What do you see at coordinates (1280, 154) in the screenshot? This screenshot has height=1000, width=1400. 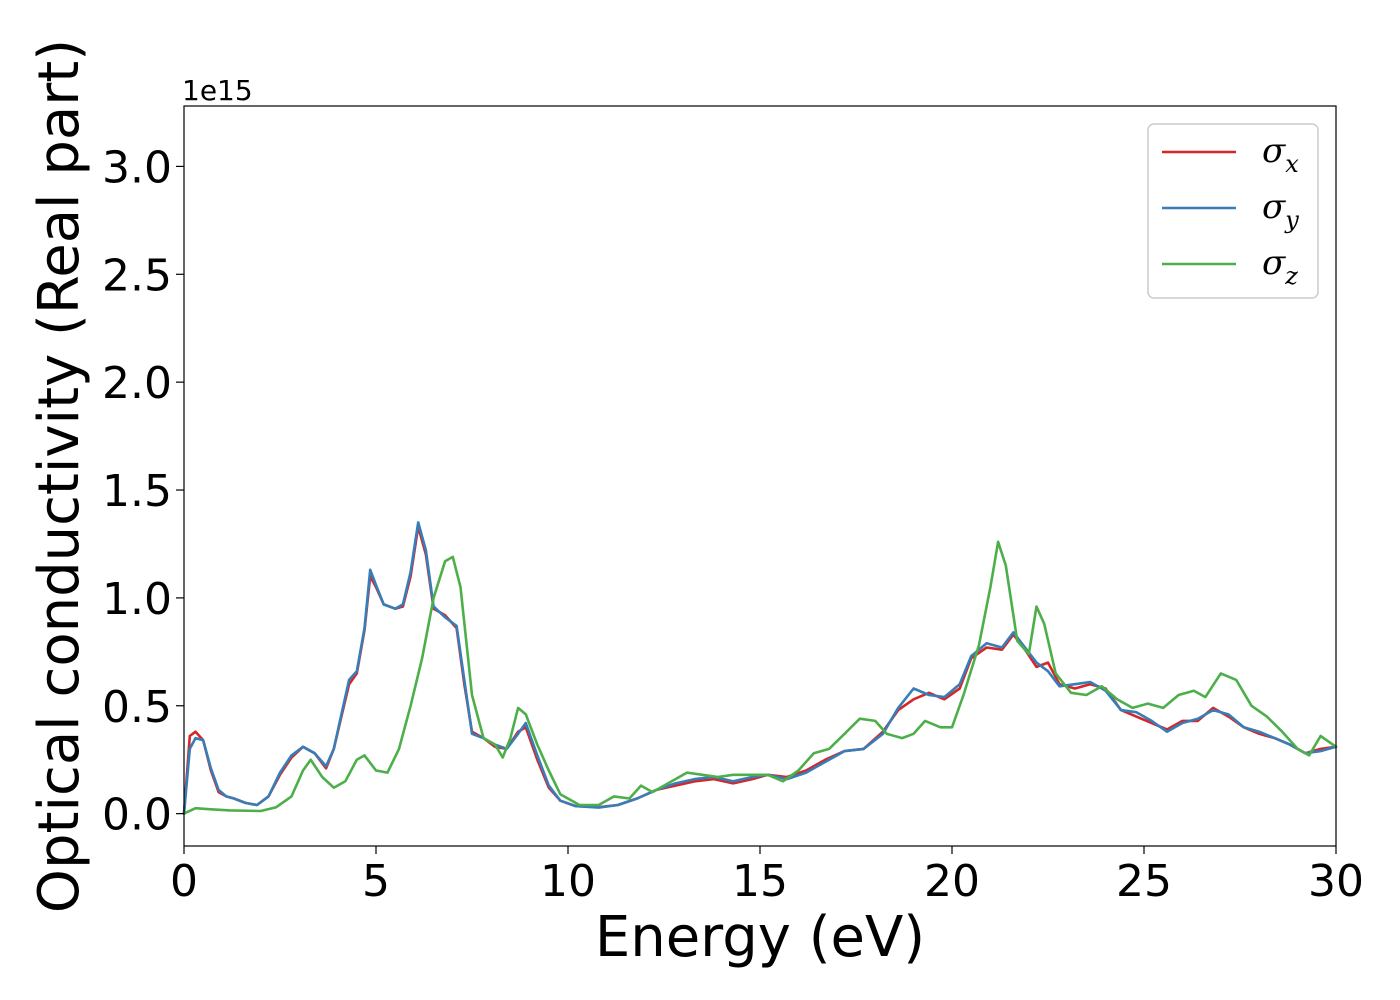 I see `legend-label-x: σx` at bounding box center [1280, 154].